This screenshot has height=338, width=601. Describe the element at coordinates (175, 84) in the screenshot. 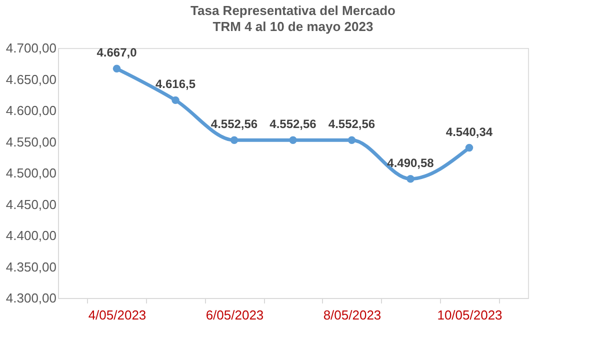

I see `data-label: 4.616,5` at that location.